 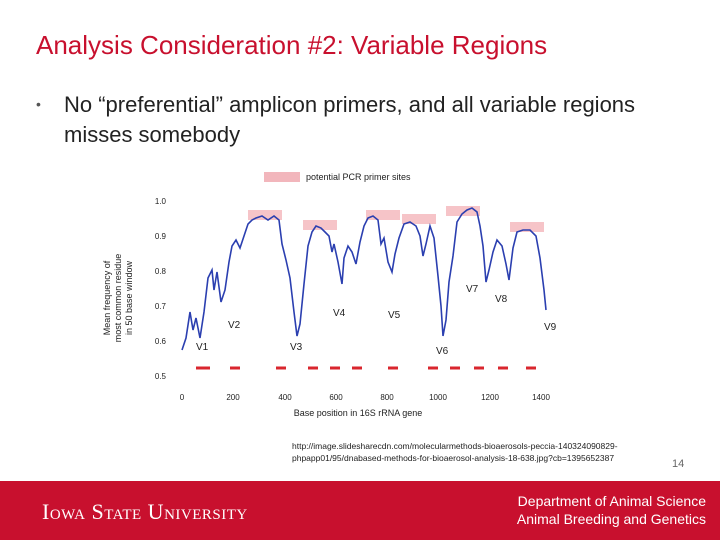 What do you see at coordinates (472, 289) in the screenshot?
I see `region-label-v7: V7` at bounding box center [472, 289].